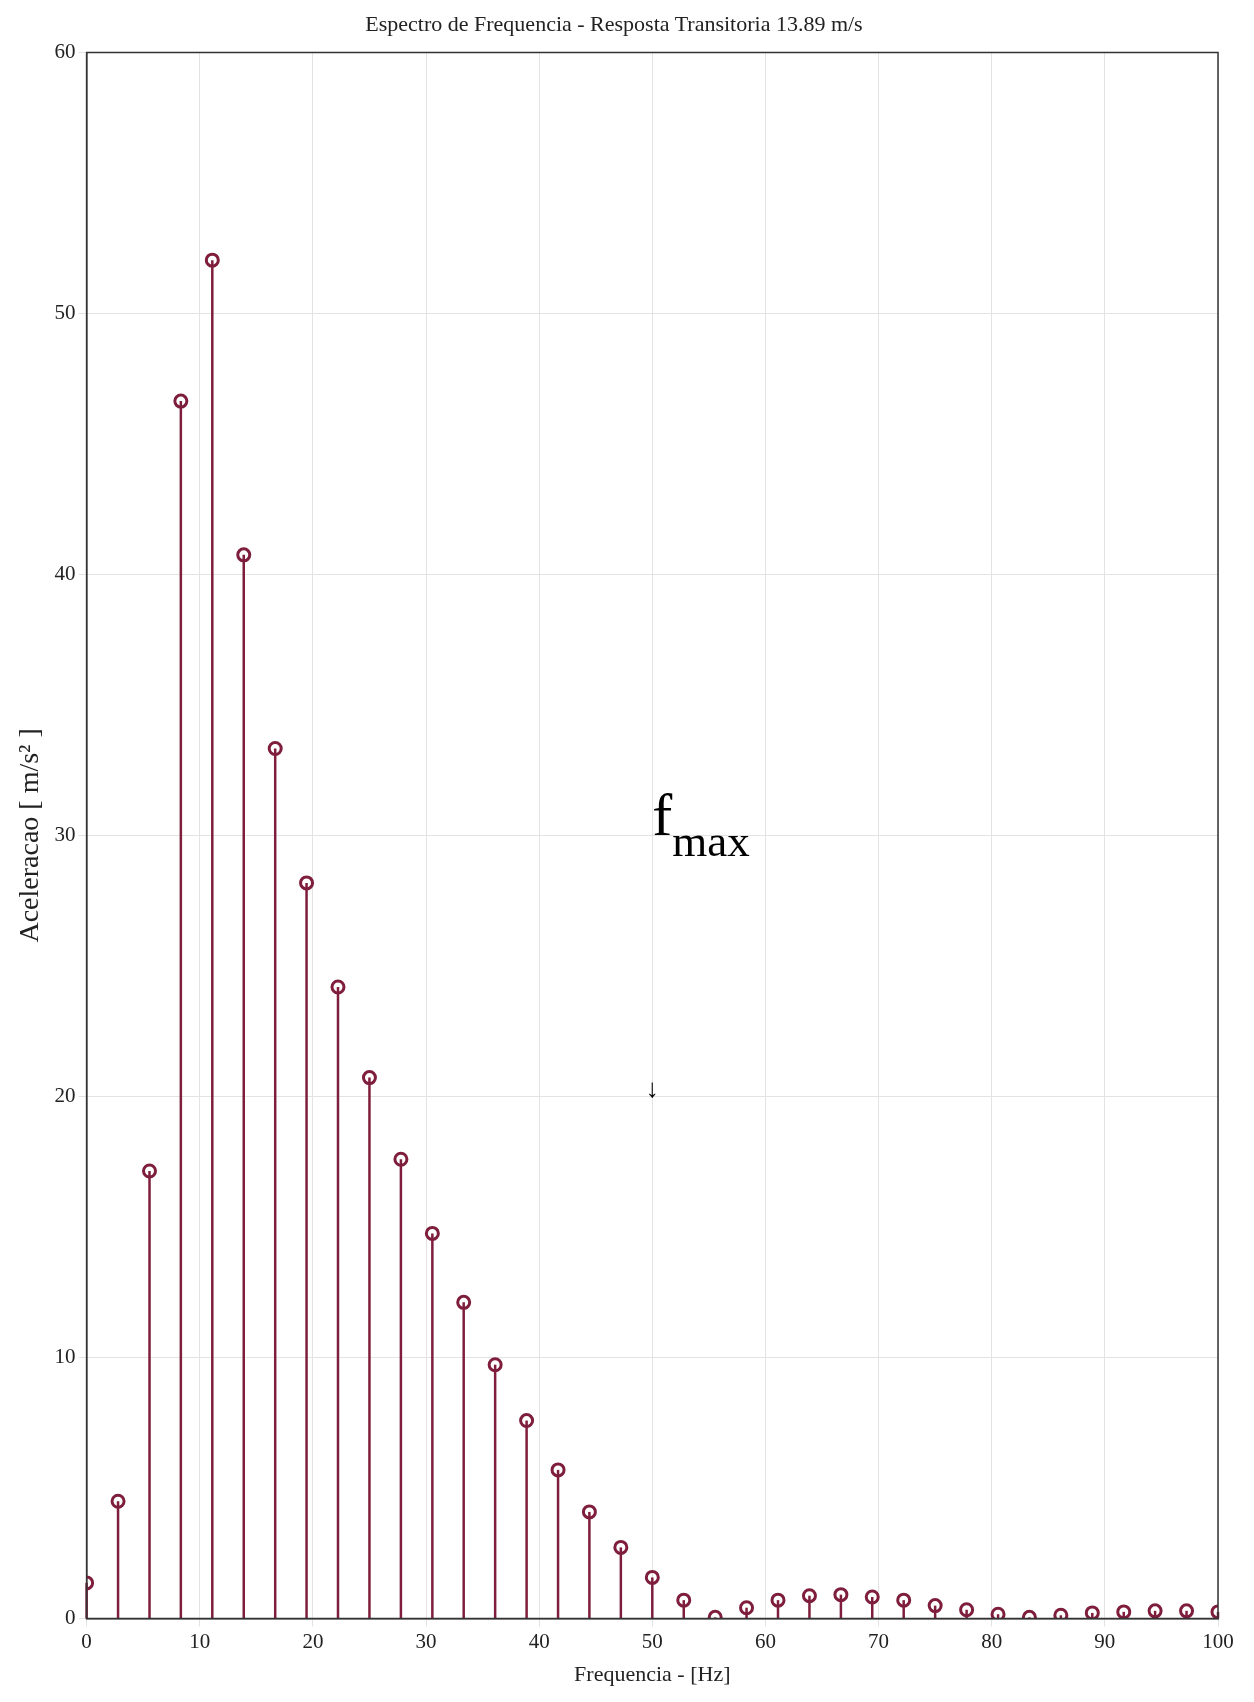 Image resolution: width=1254 pixels, height=1702 pixels. What do you see at coordinates (29, 835) in the screenshot?
I see `y-axis-title: Aceleracao [ m/s² ]` at bounding box center [29, 835].